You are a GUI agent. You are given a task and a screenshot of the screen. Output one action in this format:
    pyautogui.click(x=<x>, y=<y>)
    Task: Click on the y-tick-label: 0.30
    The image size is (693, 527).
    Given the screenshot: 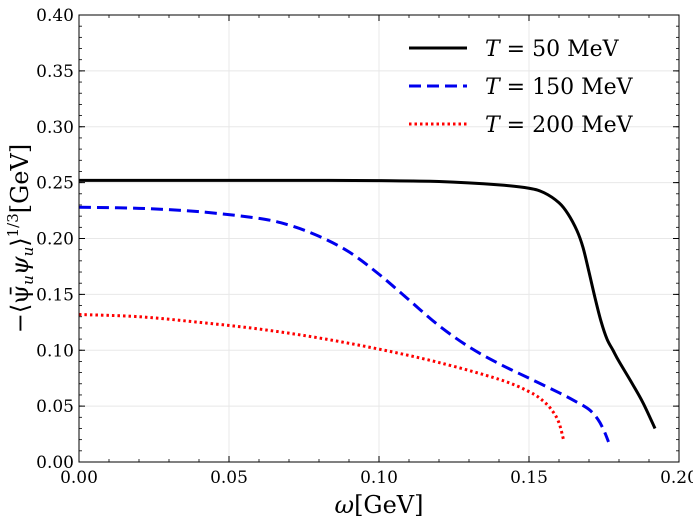 What is the action you would take?
    pyautogui.click(x=55, y=128)
    